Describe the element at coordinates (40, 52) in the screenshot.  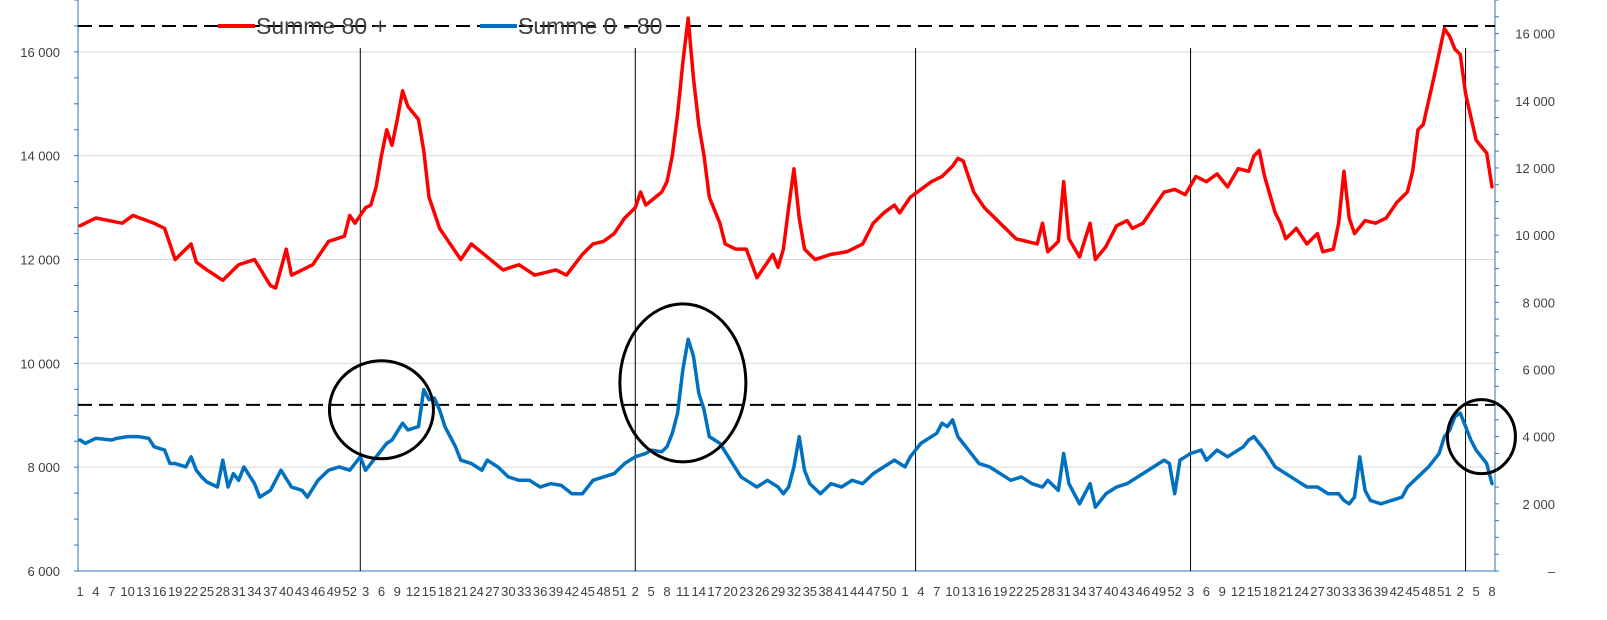
I see `y-left-tick-label: 16 000` at that location.